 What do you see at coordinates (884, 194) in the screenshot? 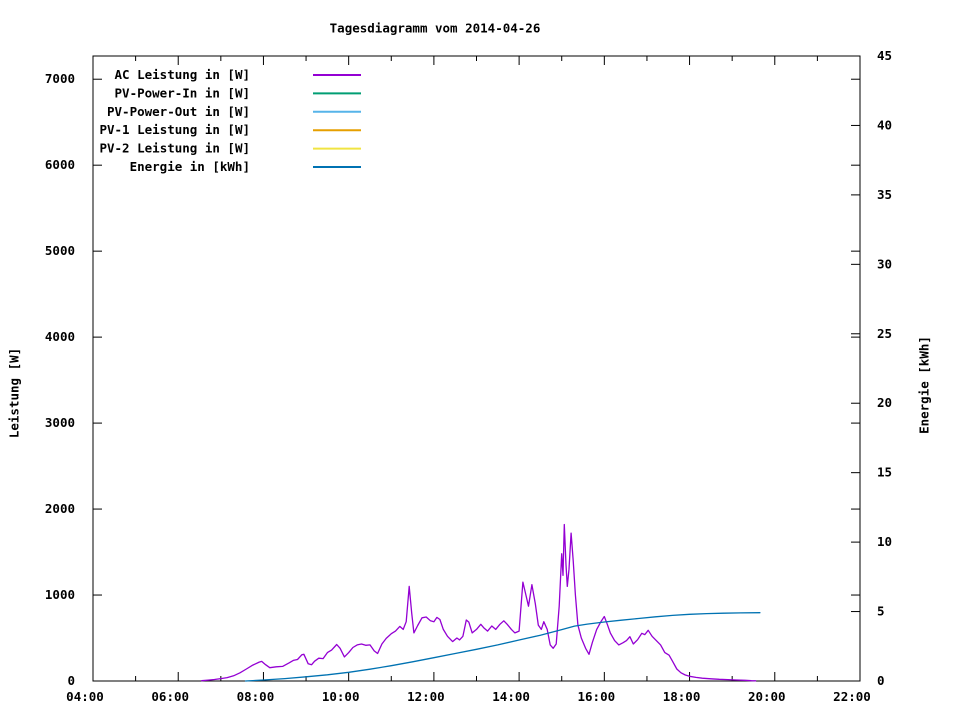
I see `y2-tick-label: 35` at bounding box center [884, 194].